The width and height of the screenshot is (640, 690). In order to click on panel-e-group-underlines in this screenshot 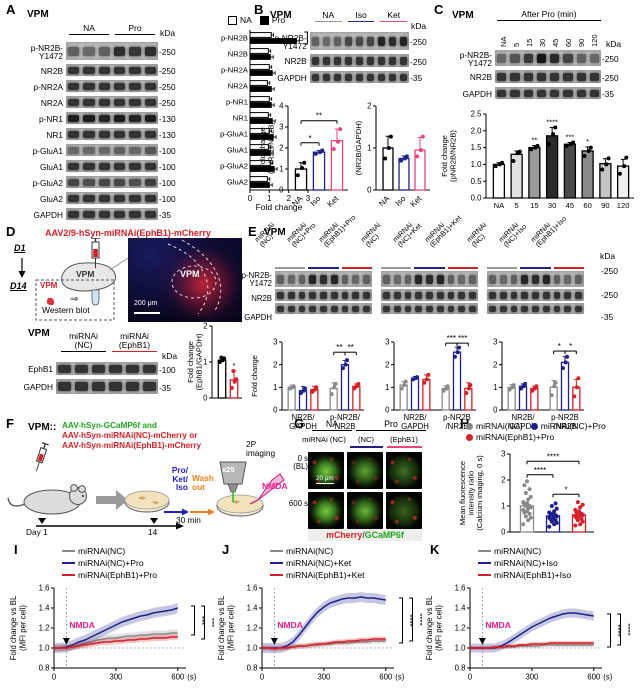, I will do `click(429, 268)`.